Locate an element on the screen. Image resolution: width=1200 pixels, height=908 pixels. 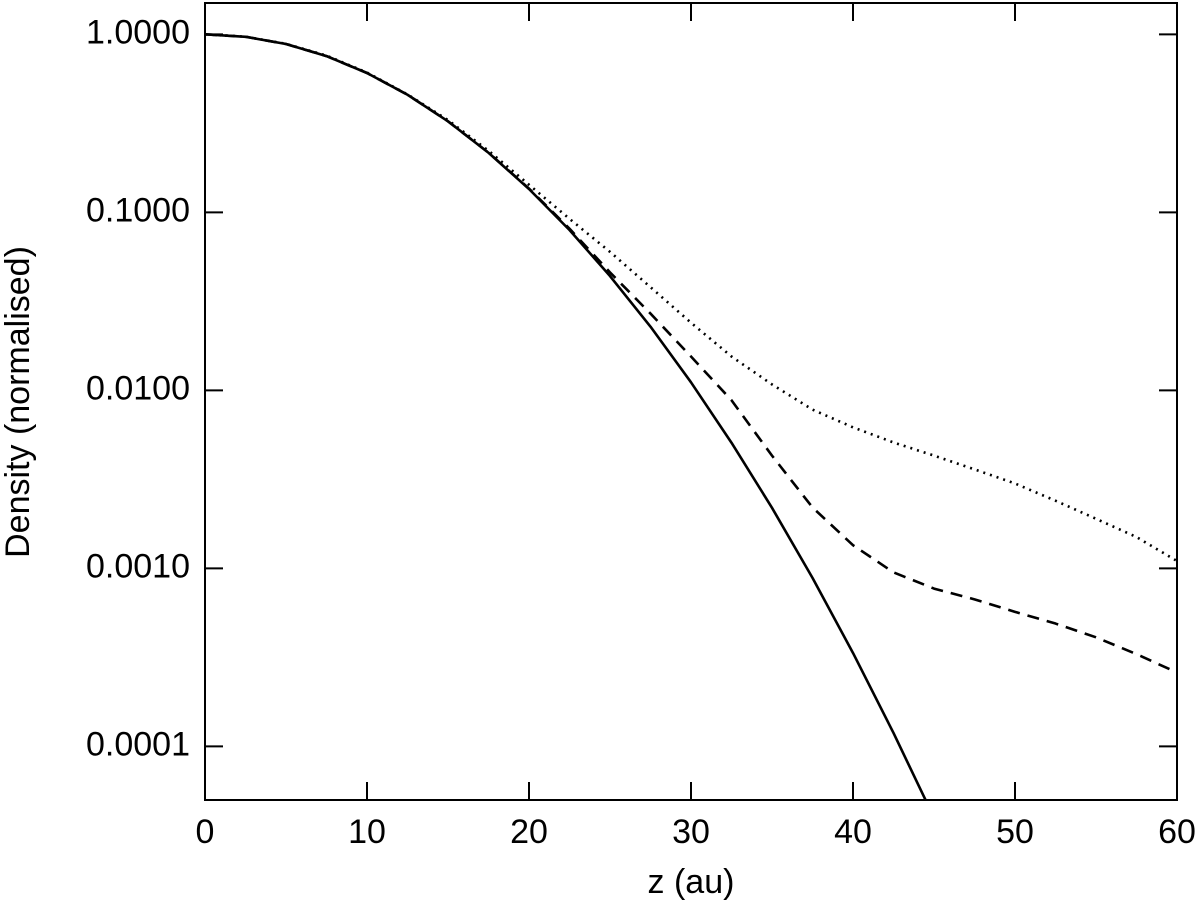
x-tick-label: 30 is located at coordinates (691, 832).